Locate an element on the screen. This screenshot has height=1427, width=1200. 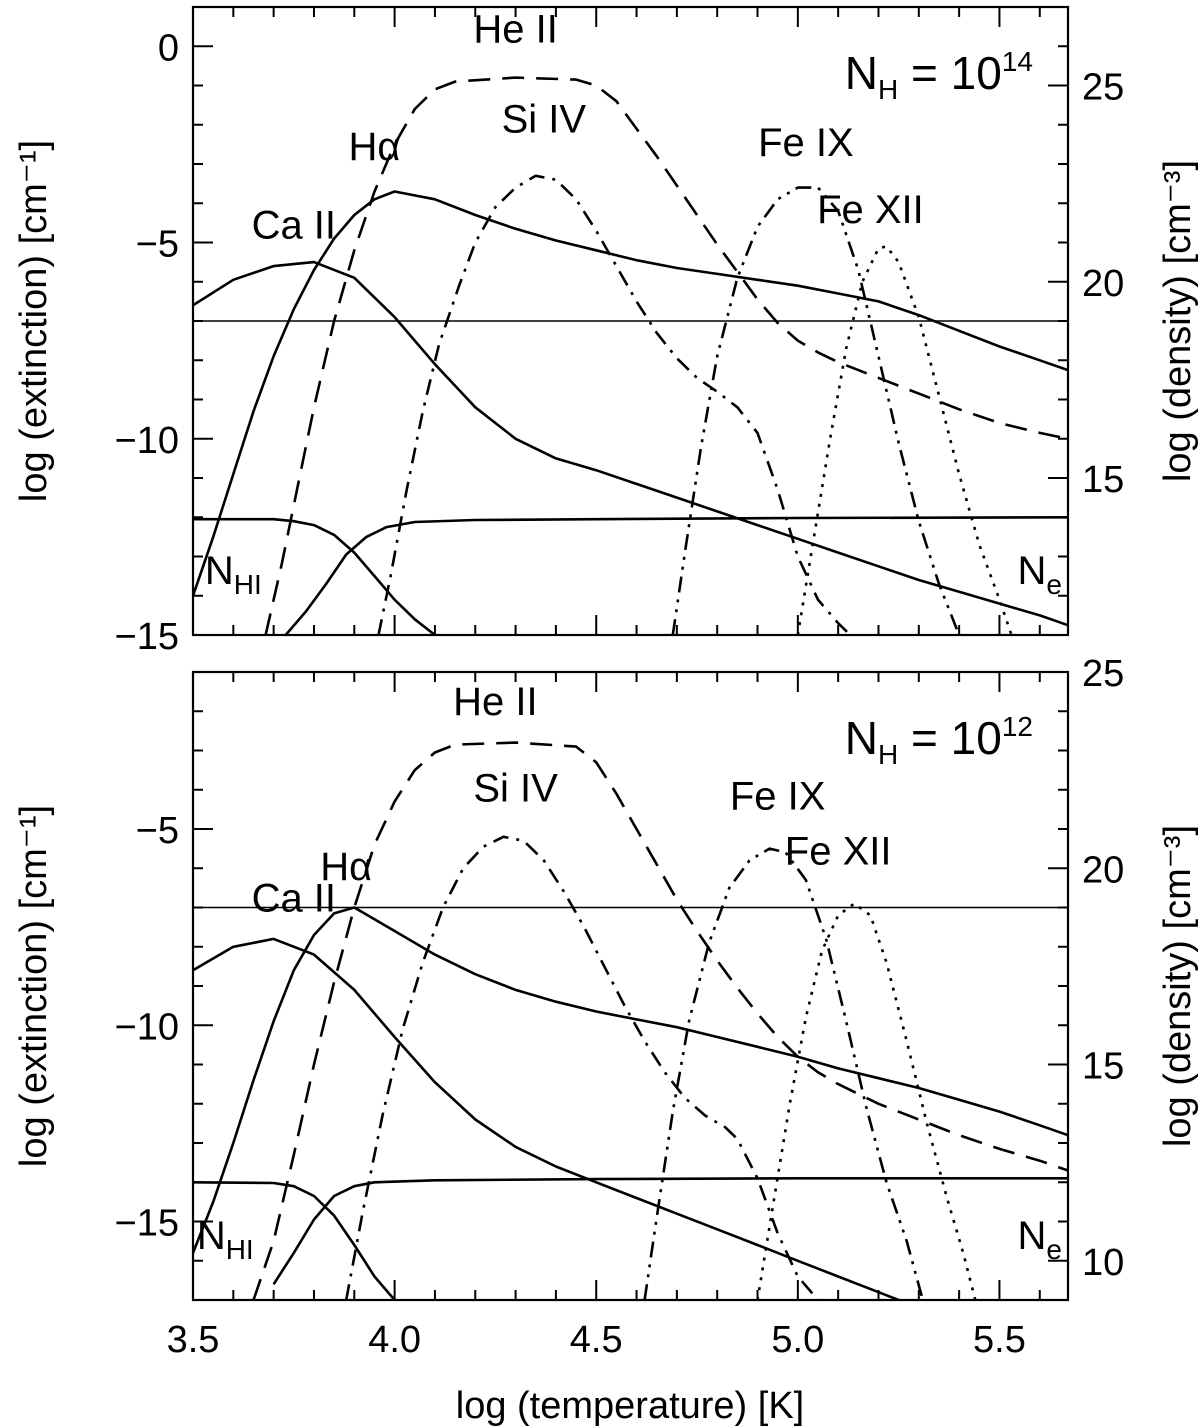
bottom-label-h-: Hα is located at coordinates (346, 867).